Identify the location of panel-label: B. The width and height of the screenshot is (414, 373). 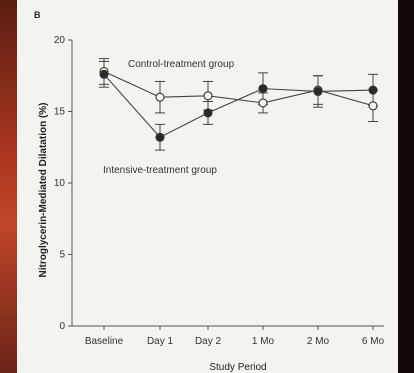
(37, 15).